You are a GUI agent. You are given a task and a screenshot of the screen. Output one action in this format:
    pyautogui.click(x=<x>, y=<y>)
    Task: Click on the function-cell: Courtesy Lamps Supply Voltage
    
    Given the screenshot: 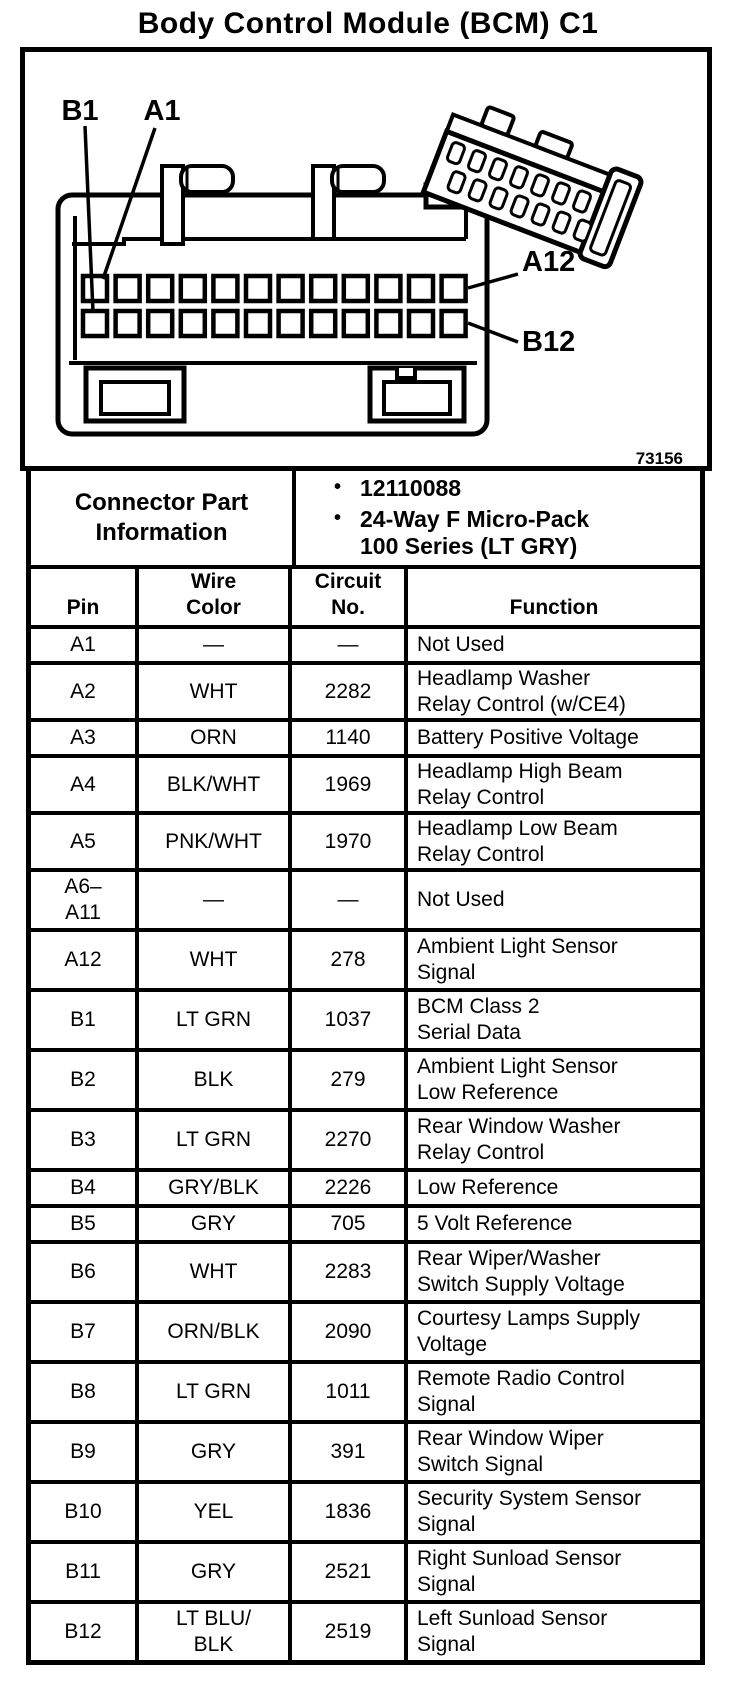 What is the action you would take?
    pyautogui.click(x=552, y=1332)
    